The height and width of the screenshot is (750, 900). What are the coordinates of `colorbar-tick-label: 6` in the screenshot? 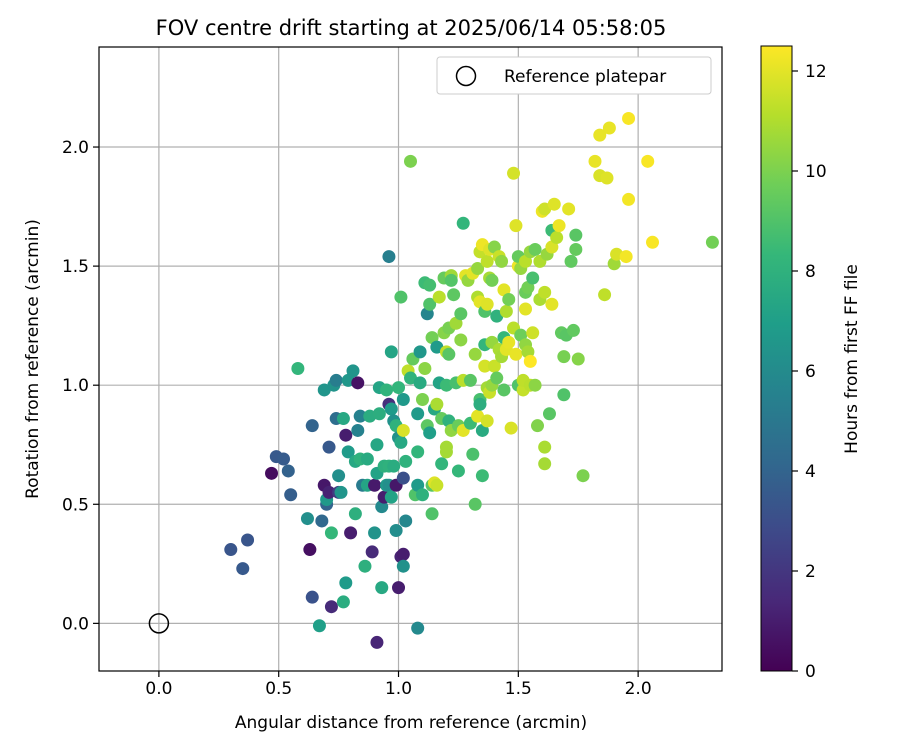 It's located at (810, 372).